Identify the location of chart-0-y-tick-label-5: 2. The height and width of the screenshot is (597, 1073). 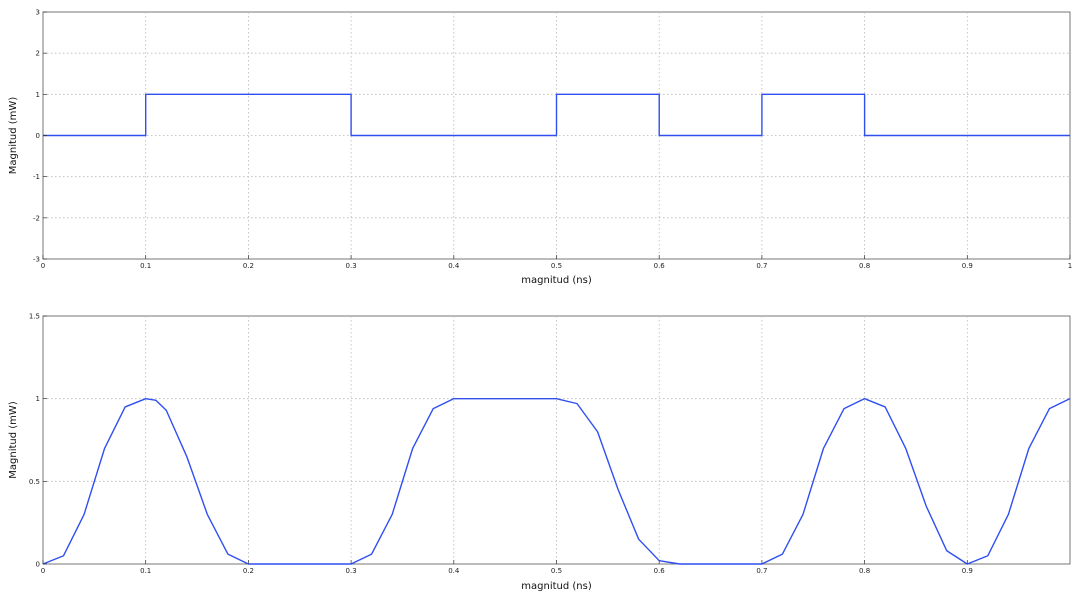
(38, 54).